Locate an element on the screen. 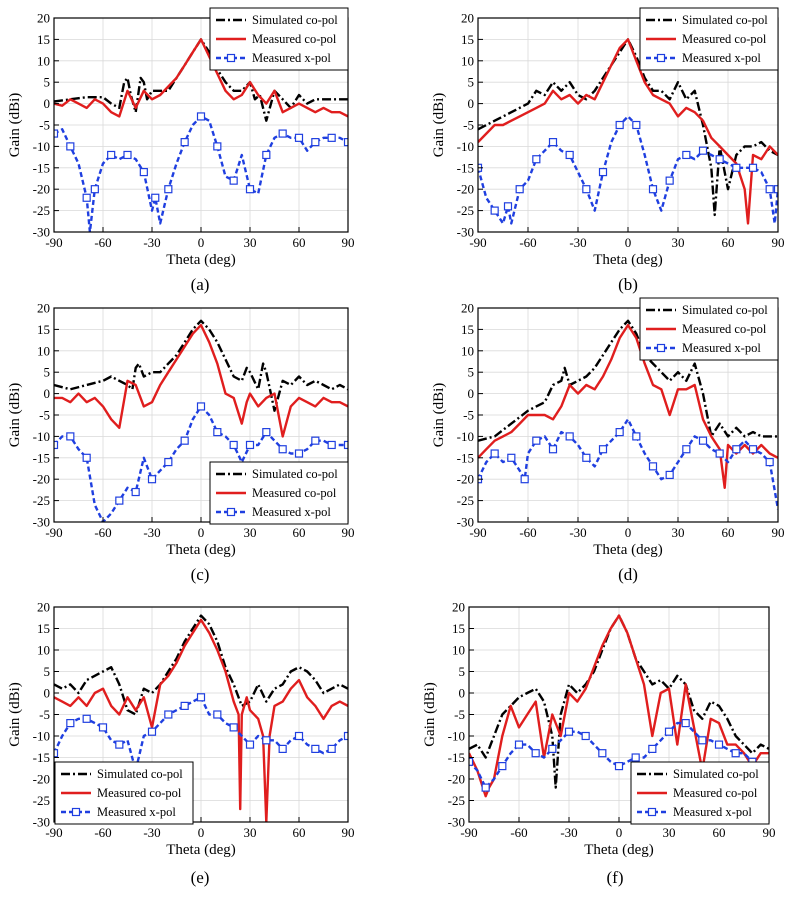 The image size is (792, 897). y-tick-label: 15 is located at coordinates (467, 39).